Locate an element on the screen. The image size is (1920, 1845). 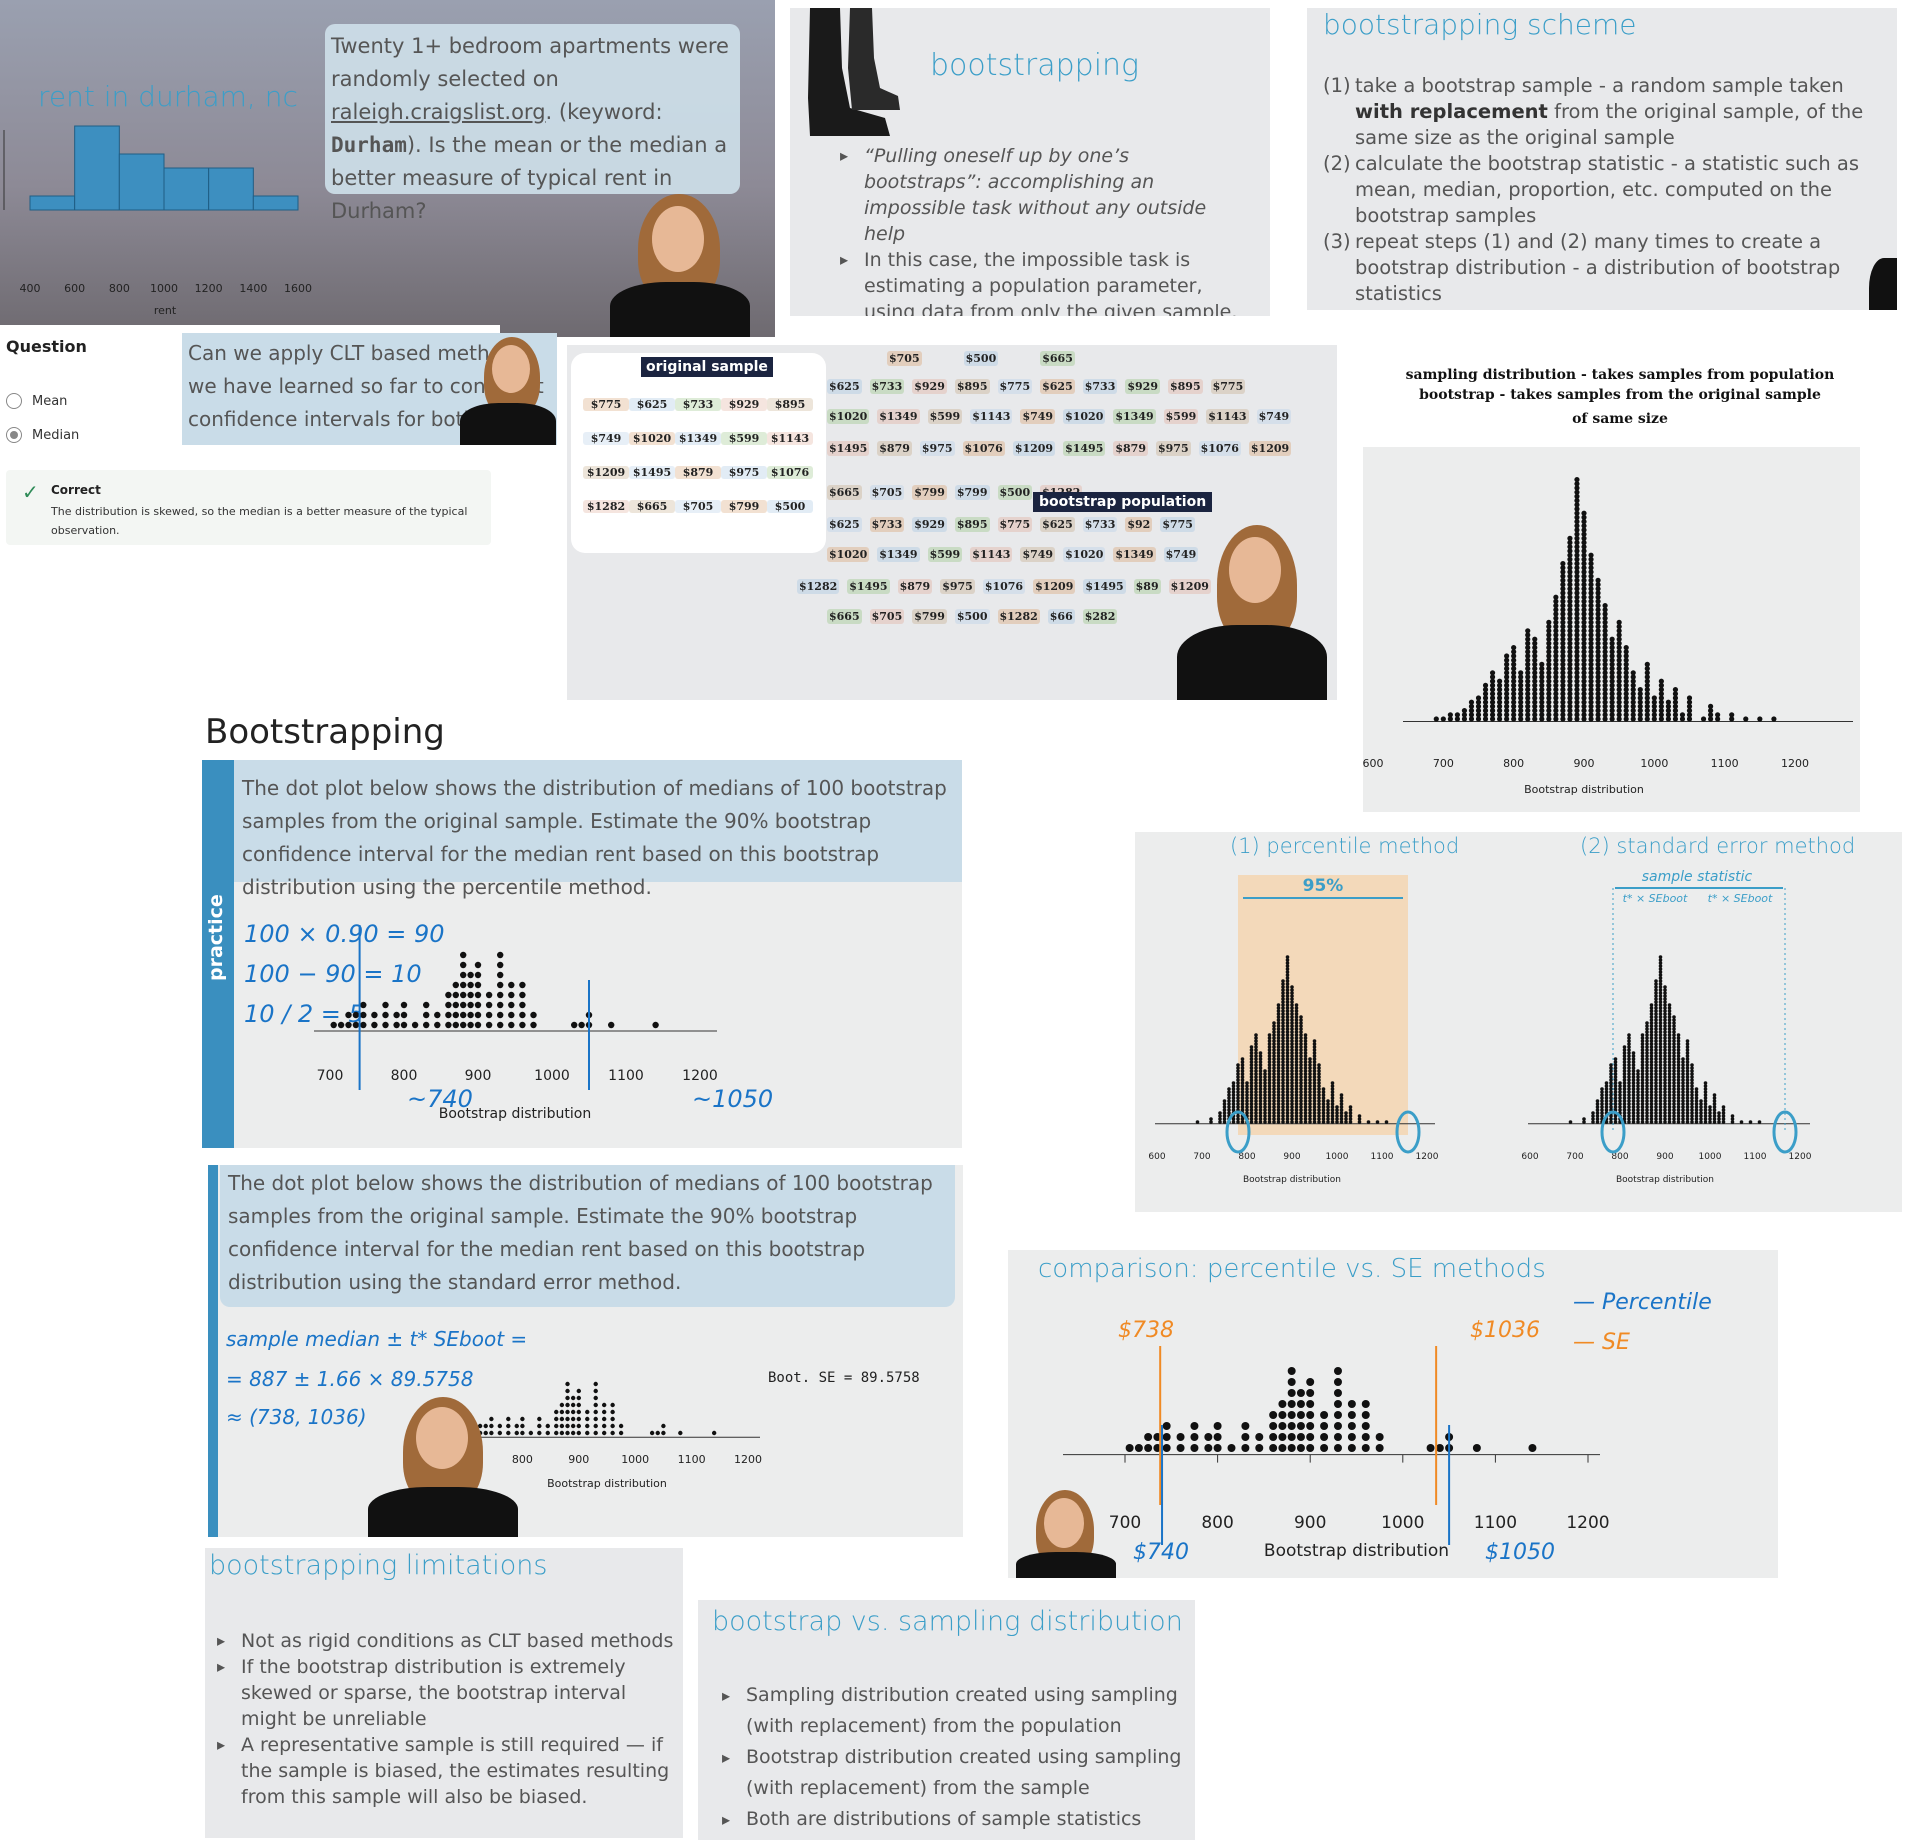
price-tag: $1282 is located at coordinates (606, 506).